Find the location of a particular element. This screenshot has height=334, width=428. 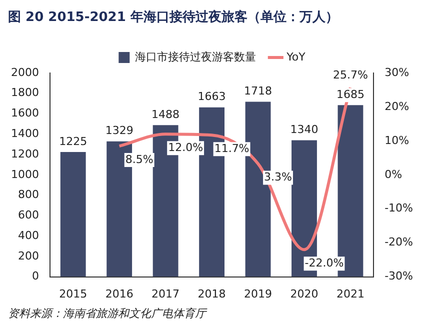

data-label: 12.0% is located at coordinates (186, 147).